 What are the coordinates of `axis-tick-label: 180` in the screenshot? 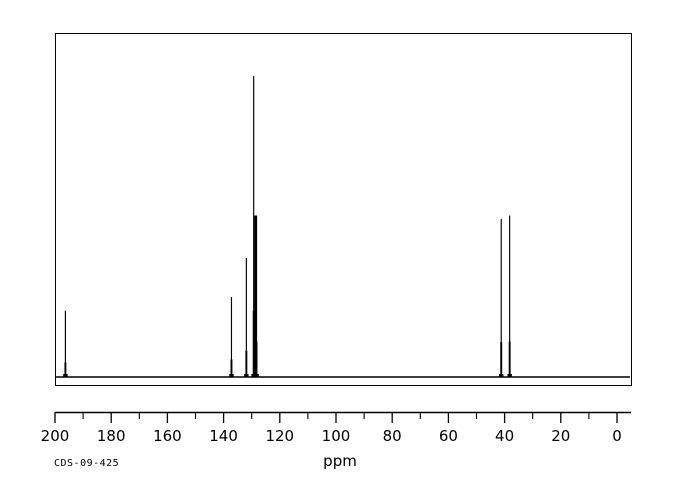 It's located at (111, 436).